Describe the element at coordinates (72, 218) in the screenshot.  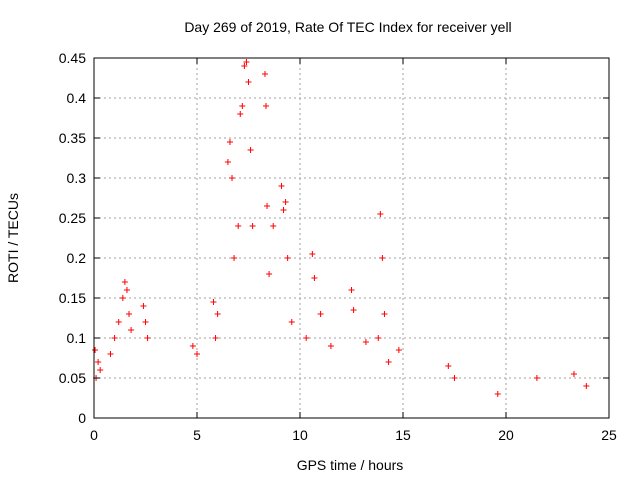
I see `y-tick-label: 0.25` at that location.